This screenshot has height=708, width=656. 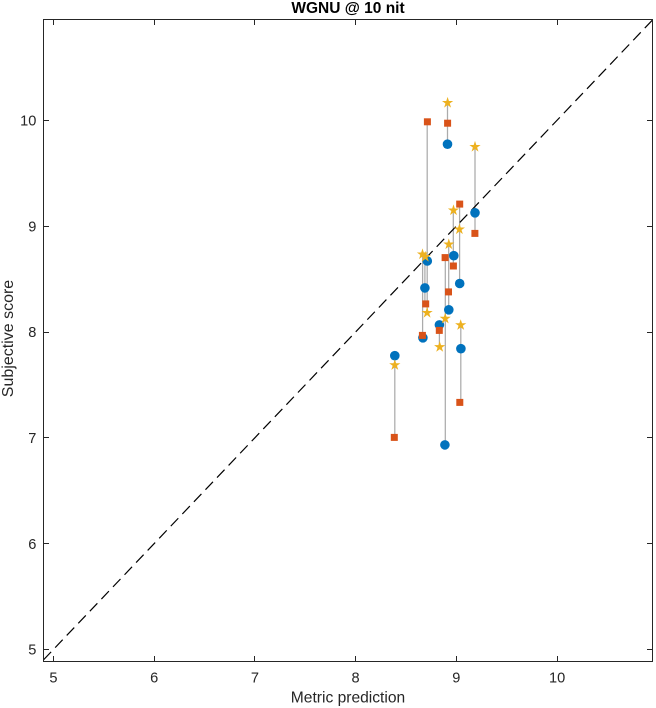 I want to click on svg-text: Metric prediction, so click(x=348, y=698).